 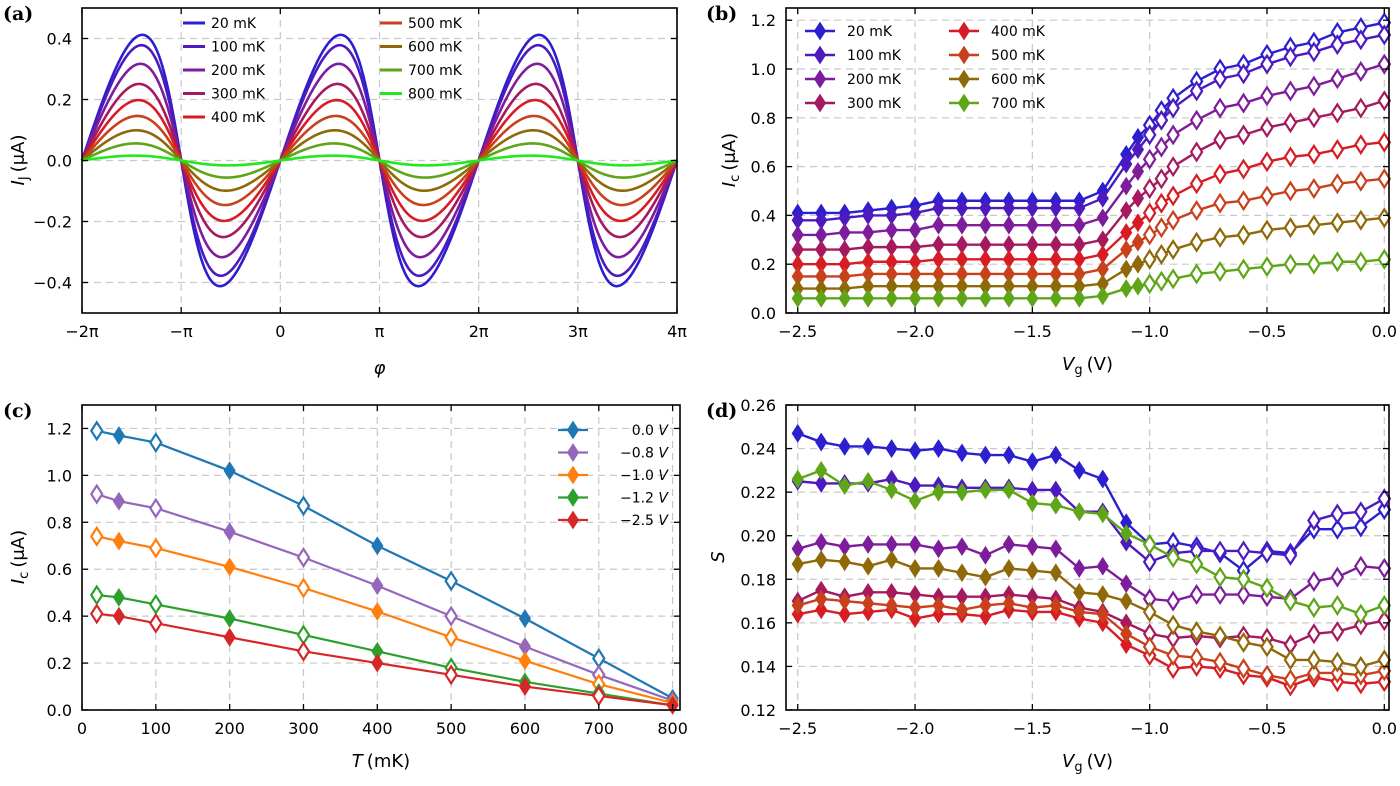 I want to click on y-tick-label: 0.6, so click(x=763, y=167).